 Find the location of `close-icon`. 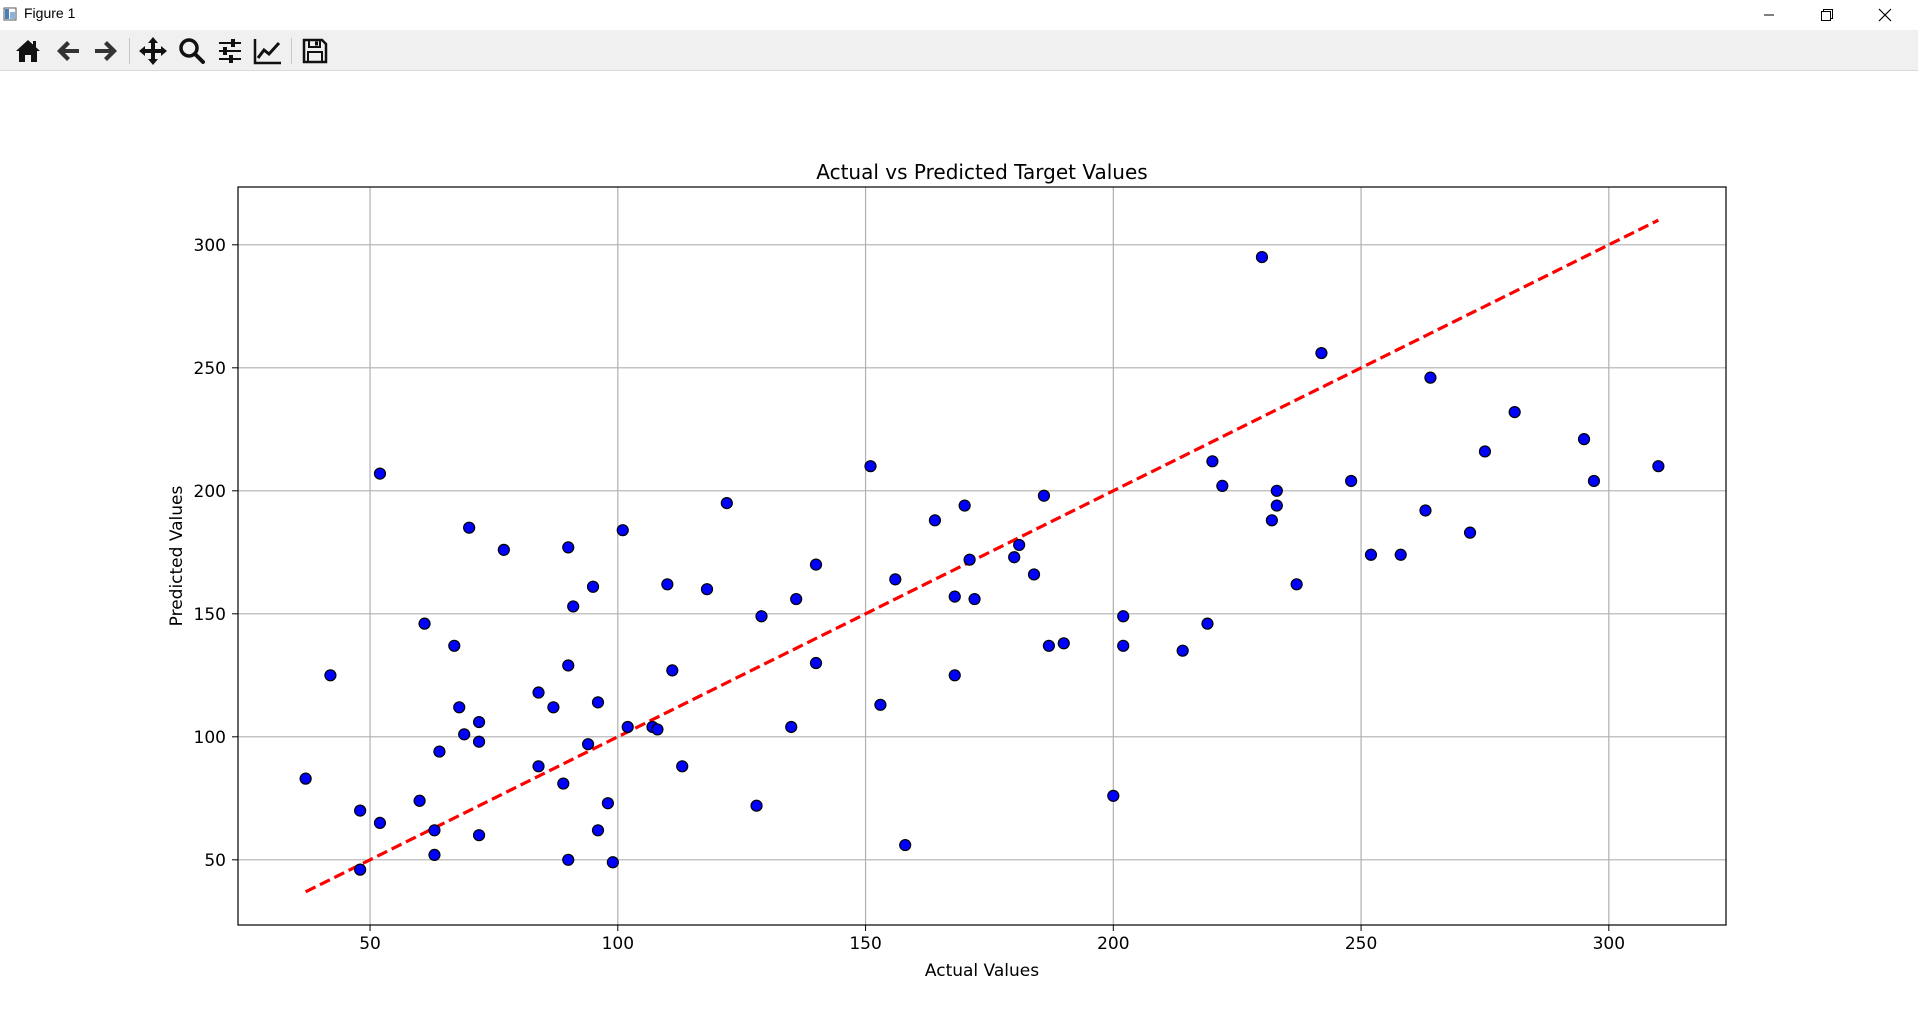

close-icon is located at coordinates (1885, 15).